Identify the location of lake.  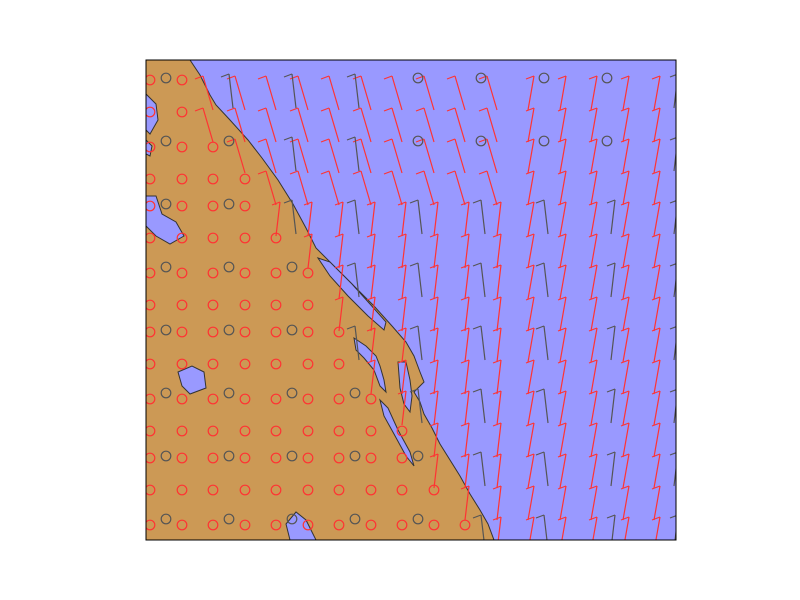
(165, 220).